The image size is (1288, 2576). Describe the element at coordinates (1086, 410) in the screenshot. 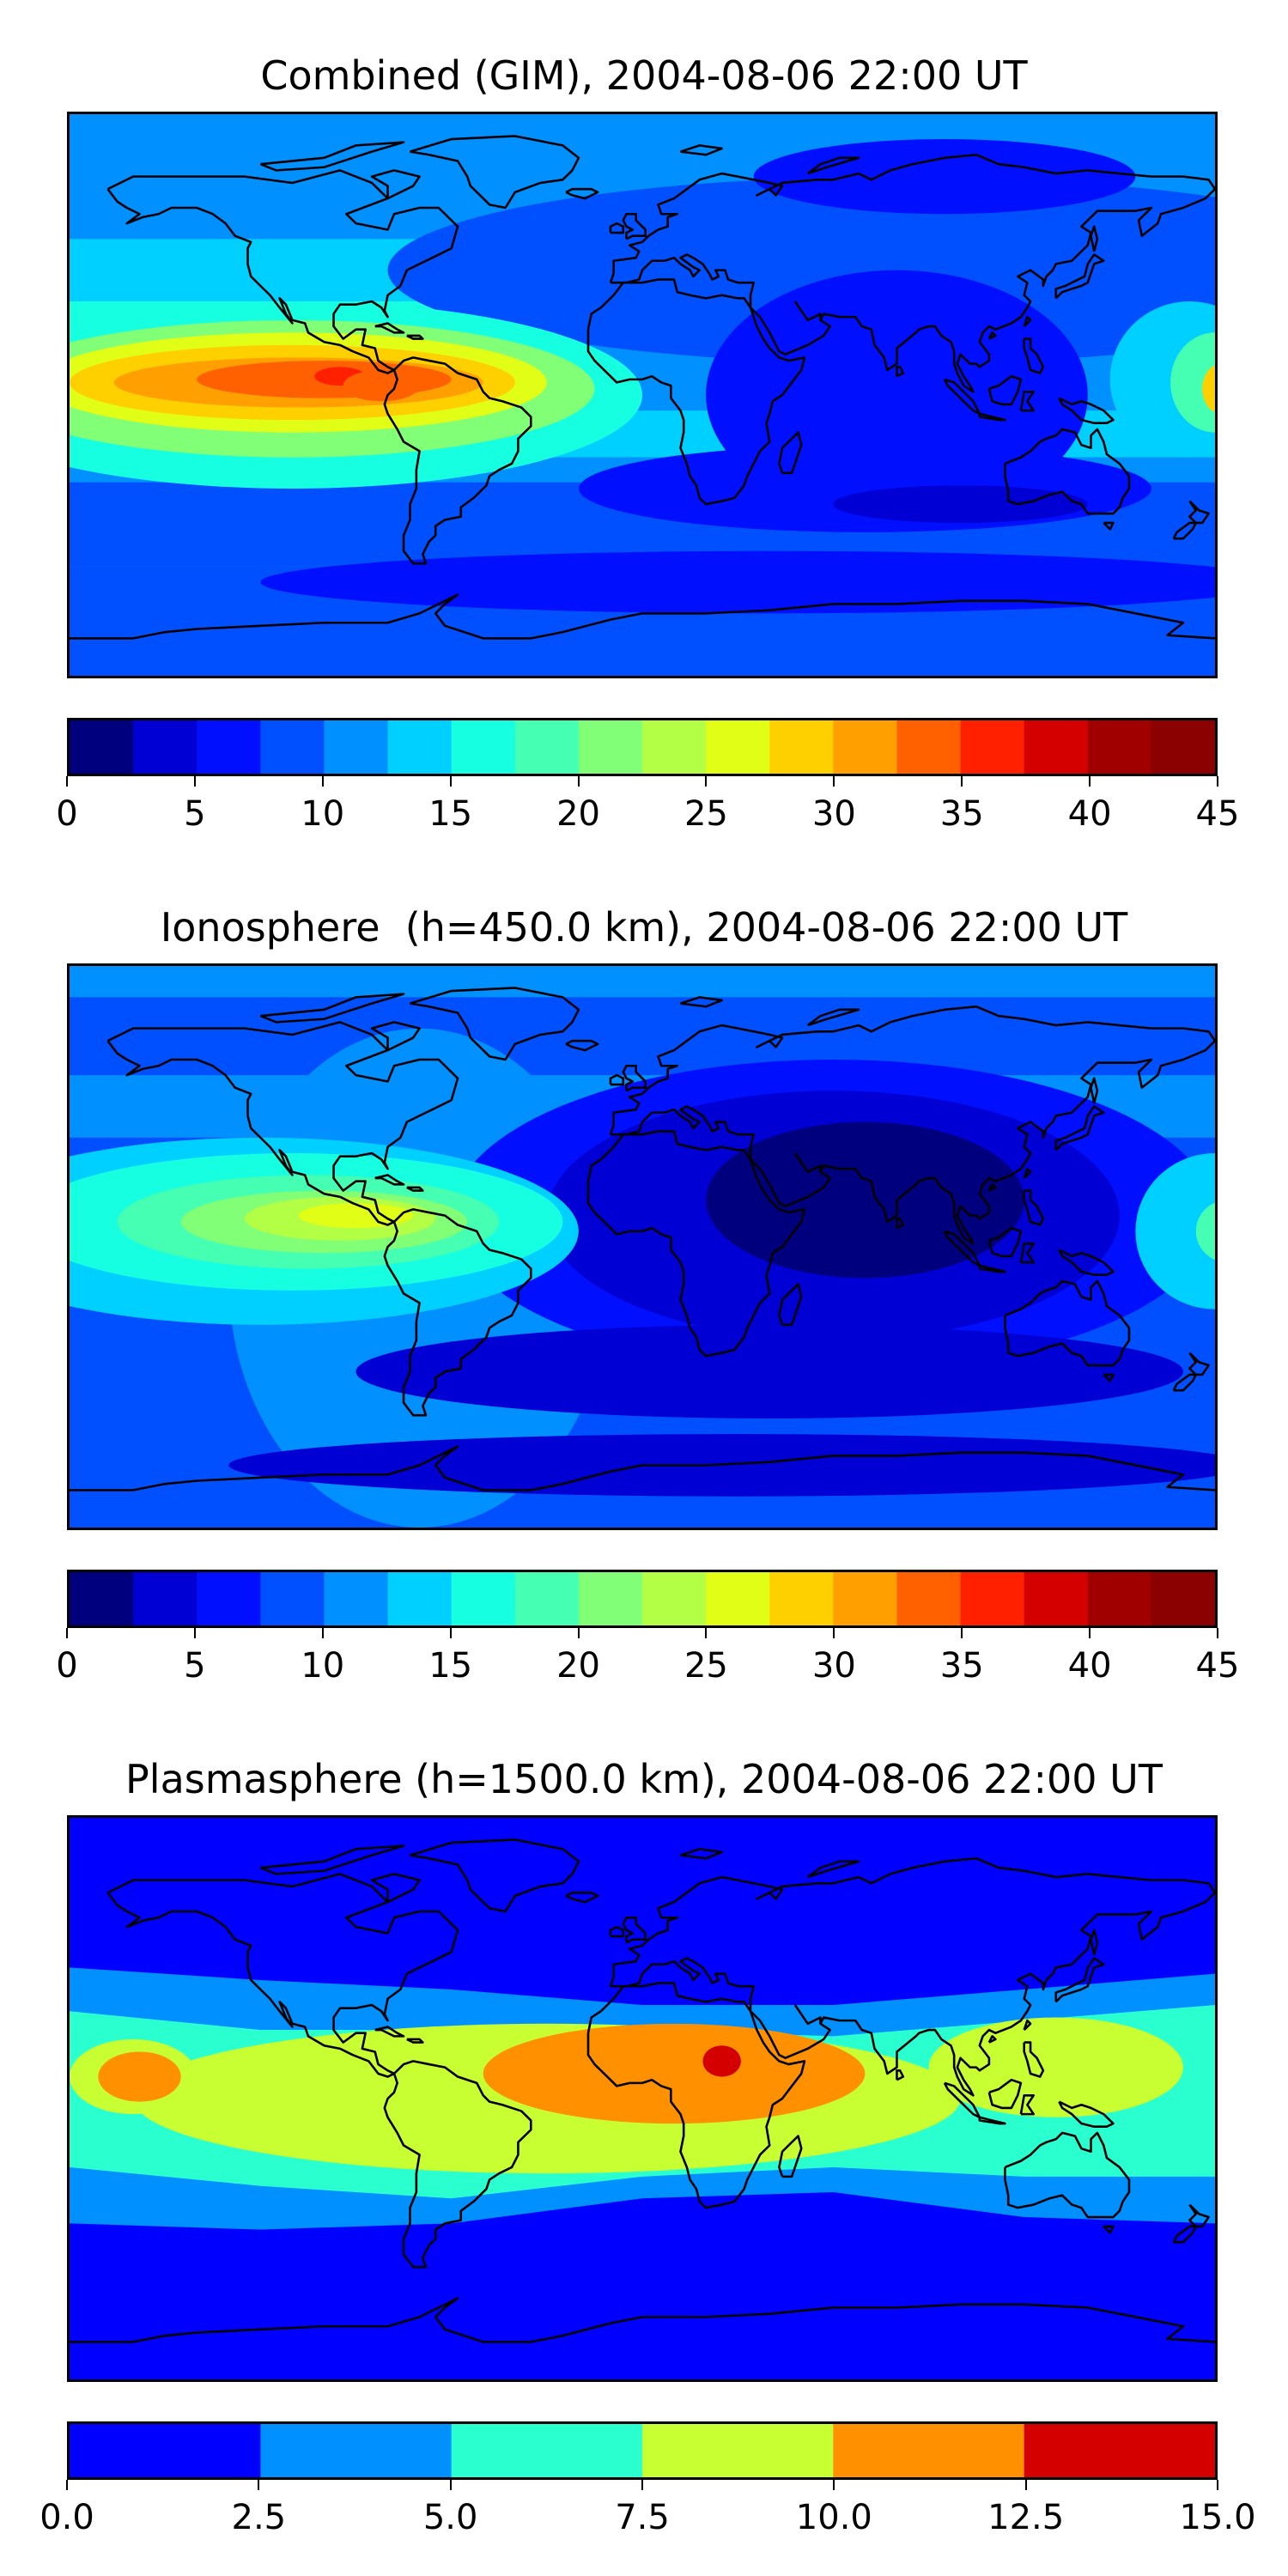

I see `coastline-newguinea` at that location.